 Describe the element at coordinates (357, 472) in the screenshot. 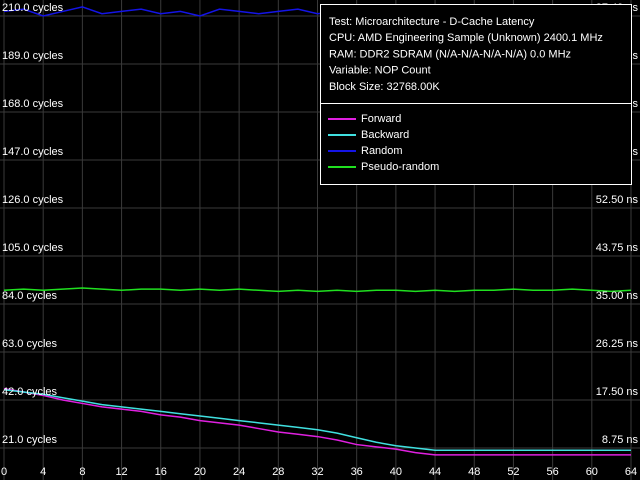

I see `x-tick-label: 36` at that location.